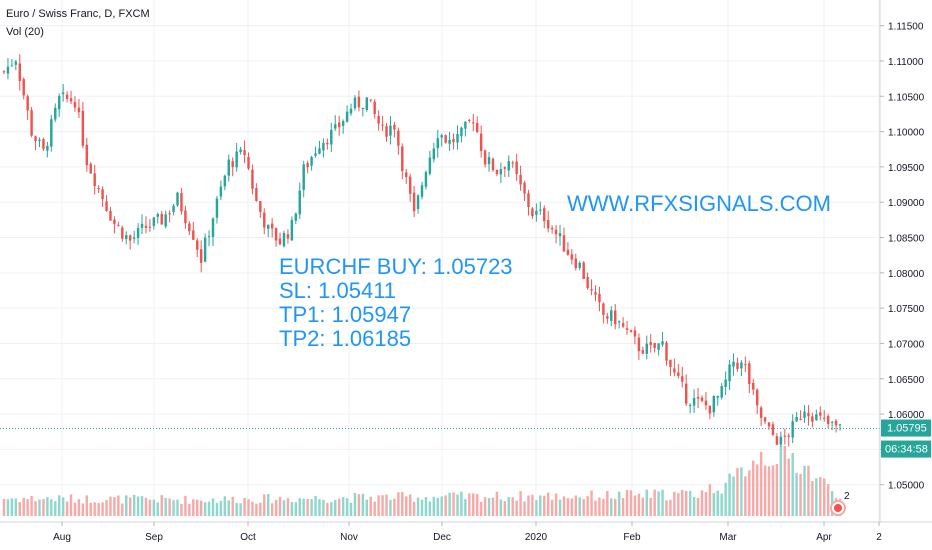 This screenshot has width=932, height=550. What do you see at coordinates (396, 266) in the screenshot?
I see `signal-buy: EURCHF BUY: 1.05723` at bounding box center [396, 266].